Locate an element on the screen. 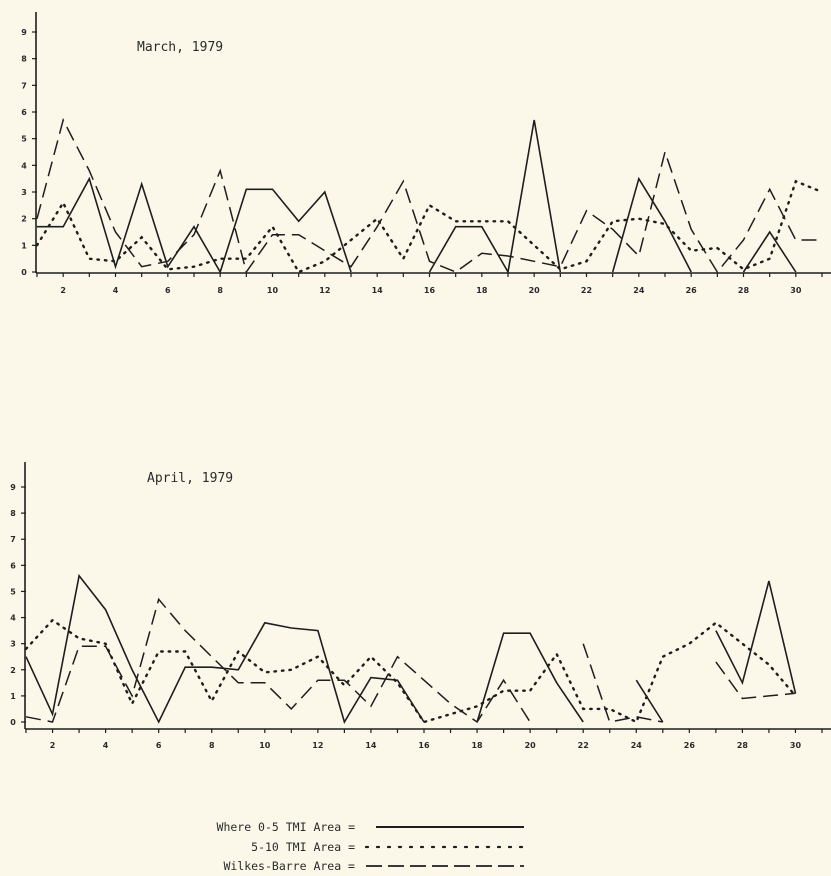 This screenshot has width=831, height=876. legend-label-solid: Where 0-5 TMI Area = is located at coordinates (286, 827).